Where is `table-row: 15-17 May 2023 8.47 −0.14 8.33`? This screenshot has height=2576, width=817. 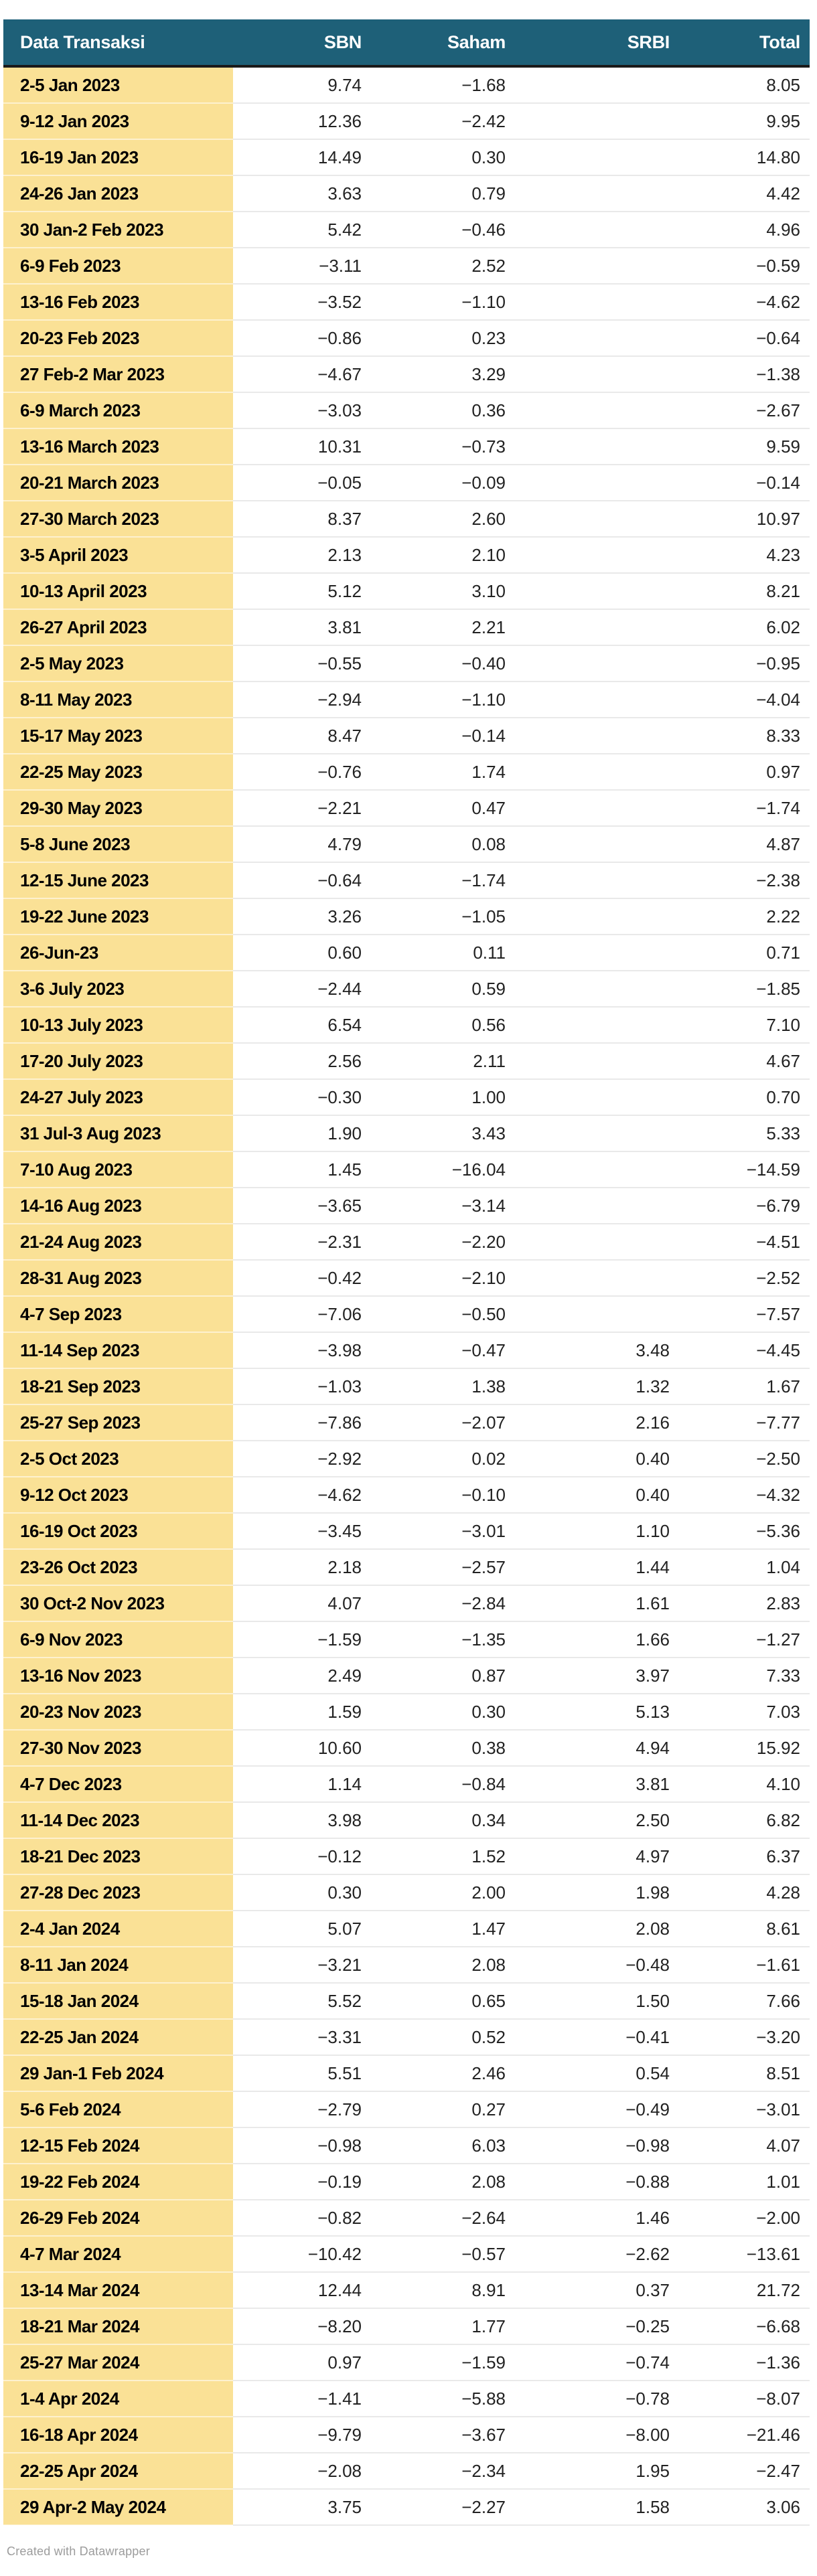 table-row: 15-17 May 2023 8.47 −0.14 8.33 is located at coordinates (406, 736).